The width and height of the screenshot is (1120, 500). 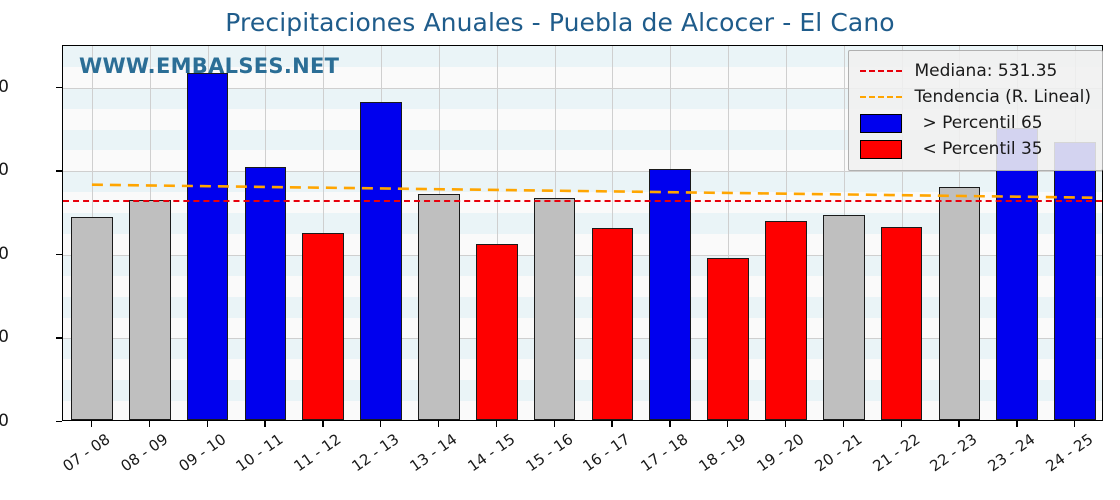 What do you see at coordinates (664, 453) in the screenshot?
I see `x-axis-tick-label: 17 - 18` at bounding box center [664, 453].